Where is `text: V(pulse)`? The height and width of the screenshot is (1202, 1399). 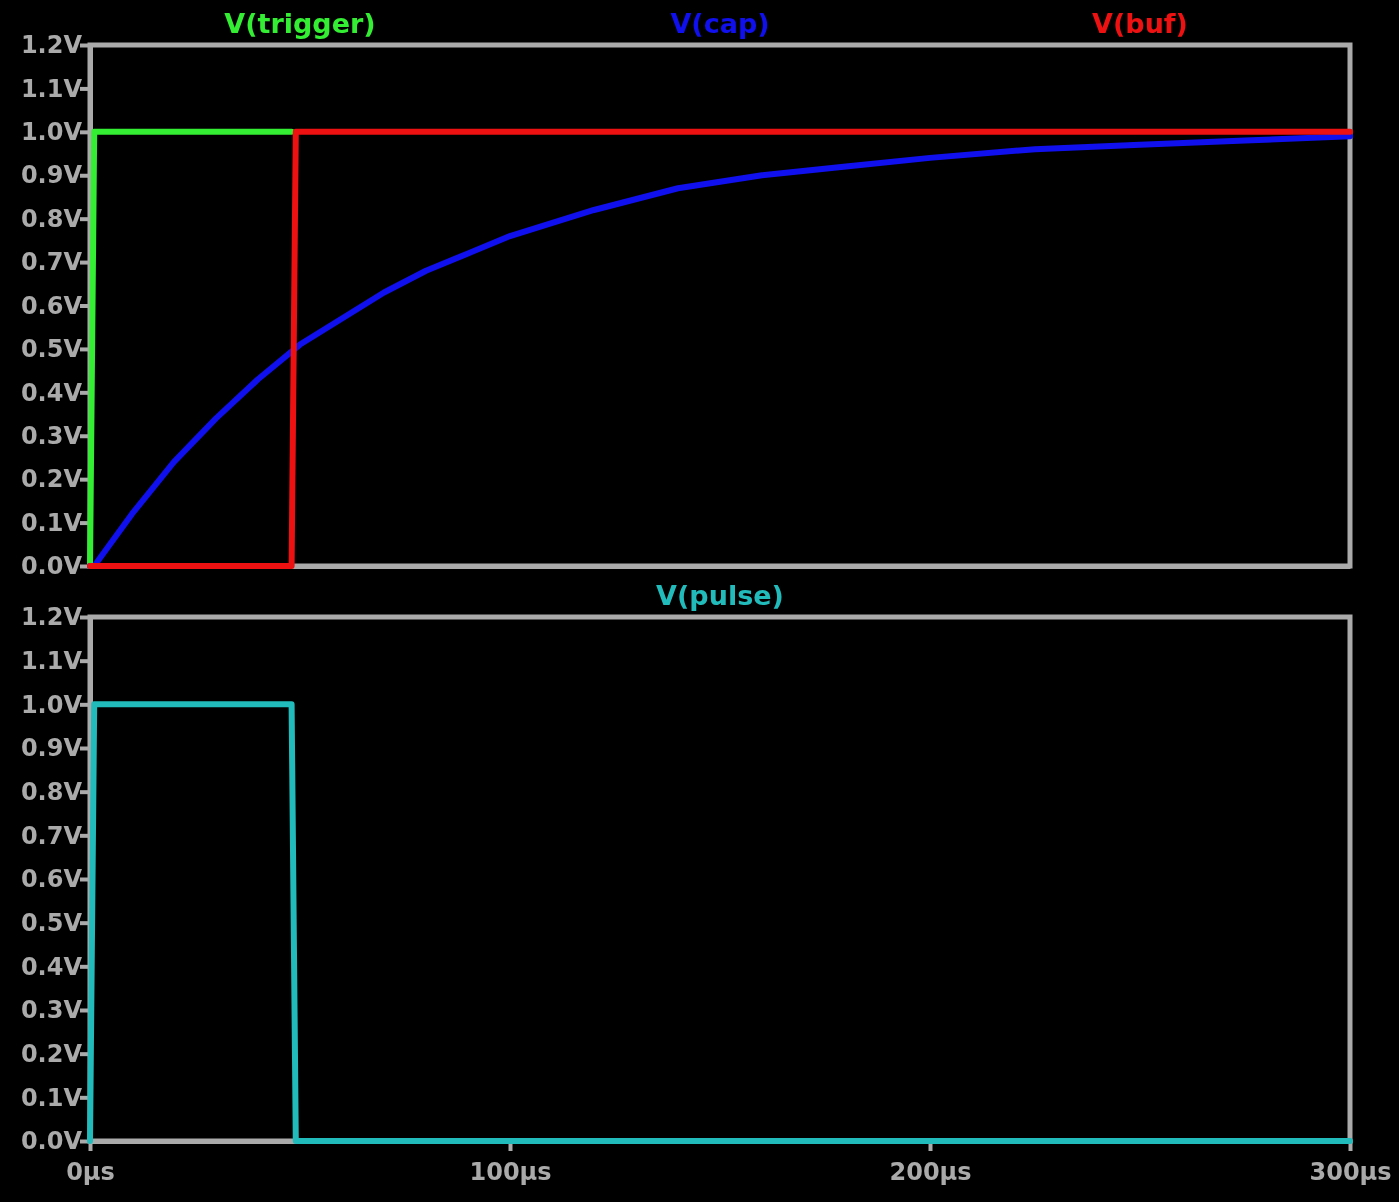 text: V(pulse) is located at coordinates (720, 595).